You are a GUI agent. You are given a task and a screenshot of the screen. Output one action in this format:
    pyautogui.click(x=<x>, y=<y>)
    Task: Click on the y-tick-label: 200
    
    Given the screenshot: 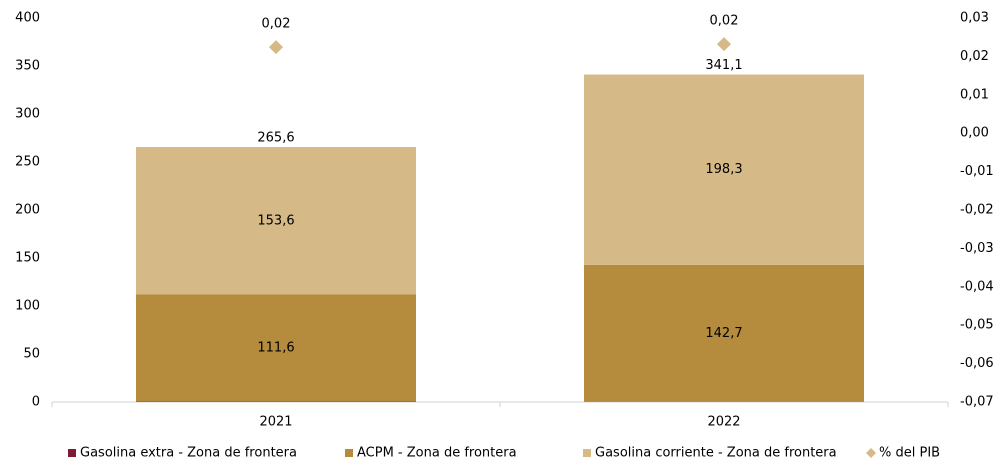 What is the action you would take?
    pyautogui.click(x=27, y=210)
    